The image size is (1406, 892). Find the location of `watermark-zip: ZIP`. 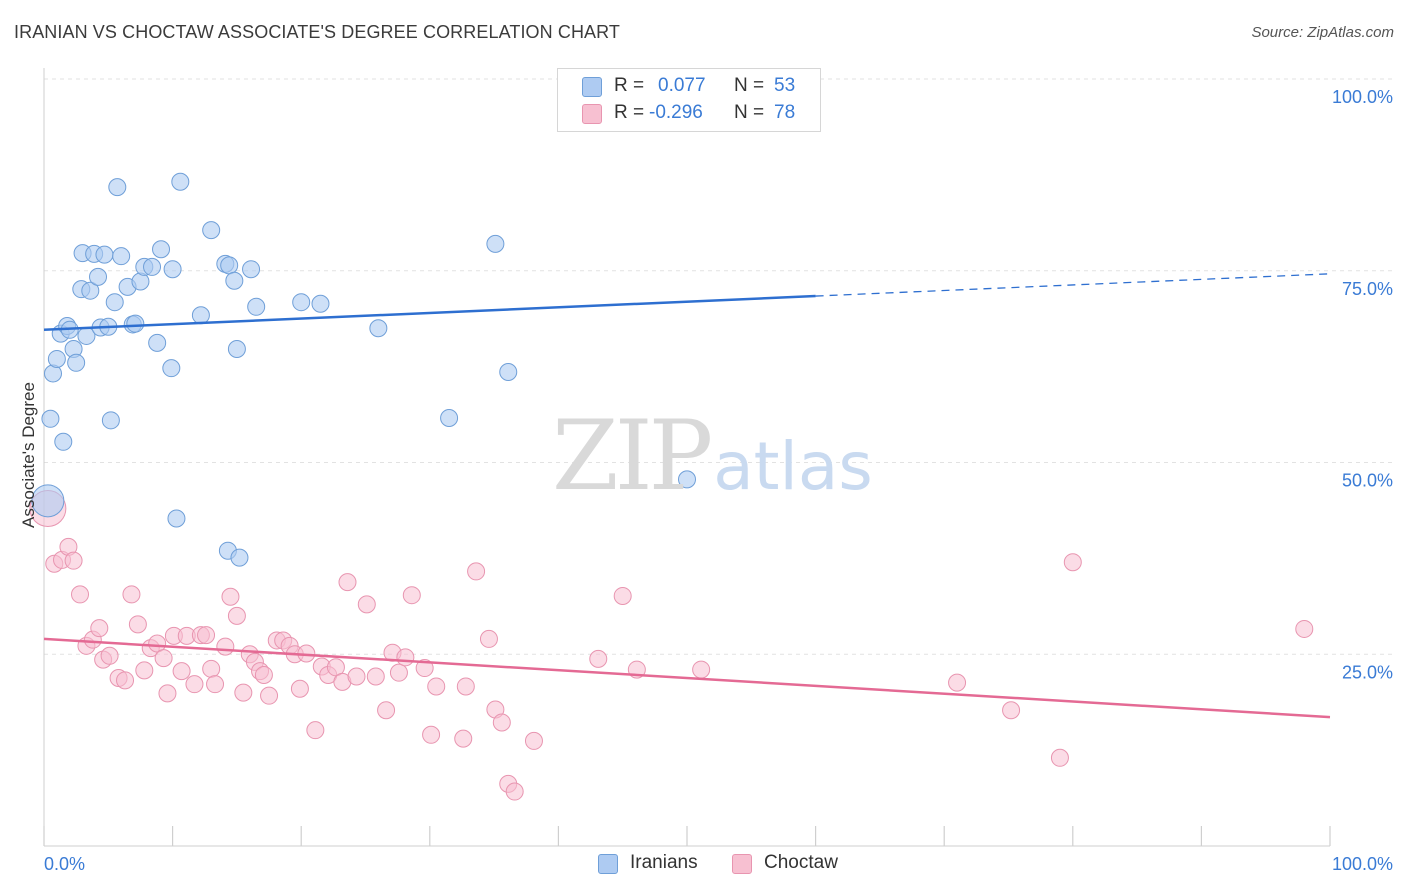

watermark-zip: ZIP is located at coordinates (632, 456).